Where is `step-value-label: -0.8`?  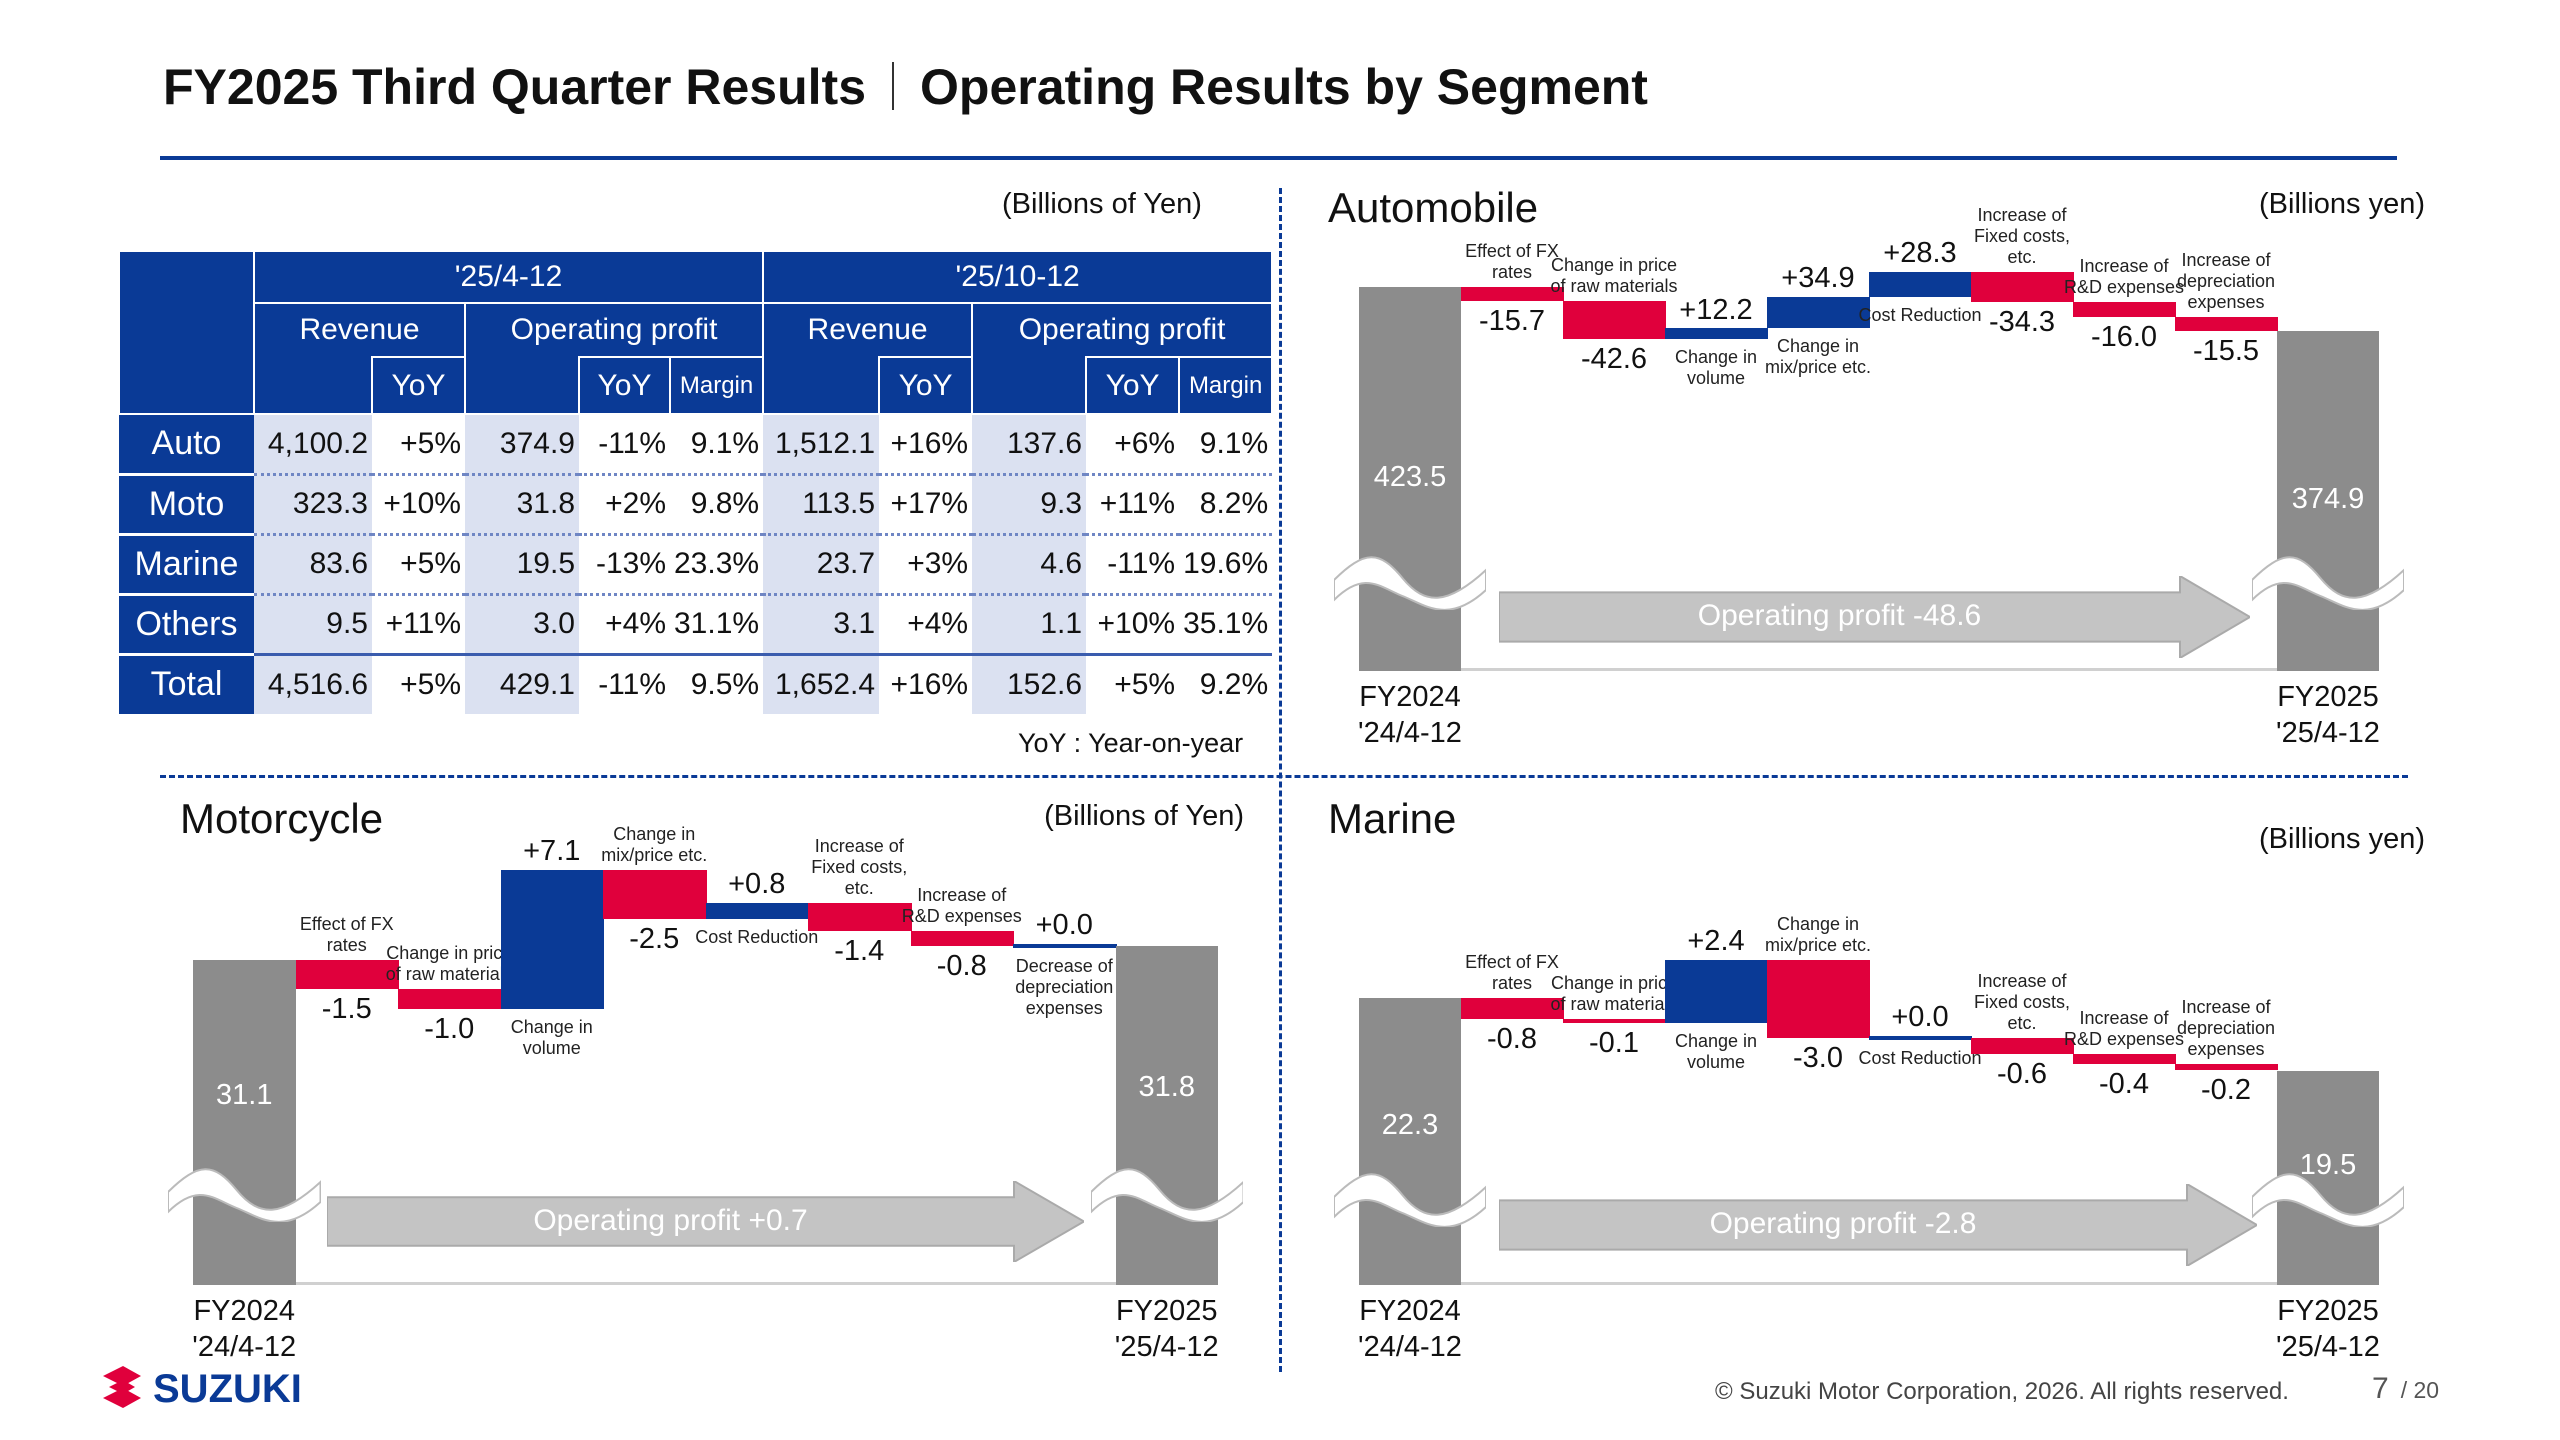 step-value-label: -0.8 is located at coordinates (961, 966).